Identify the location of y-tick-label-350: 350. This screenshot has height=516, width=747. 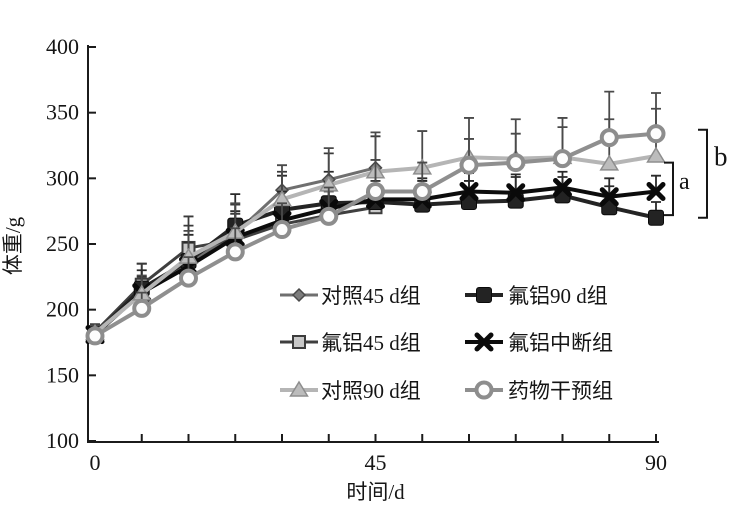
(62, 112).